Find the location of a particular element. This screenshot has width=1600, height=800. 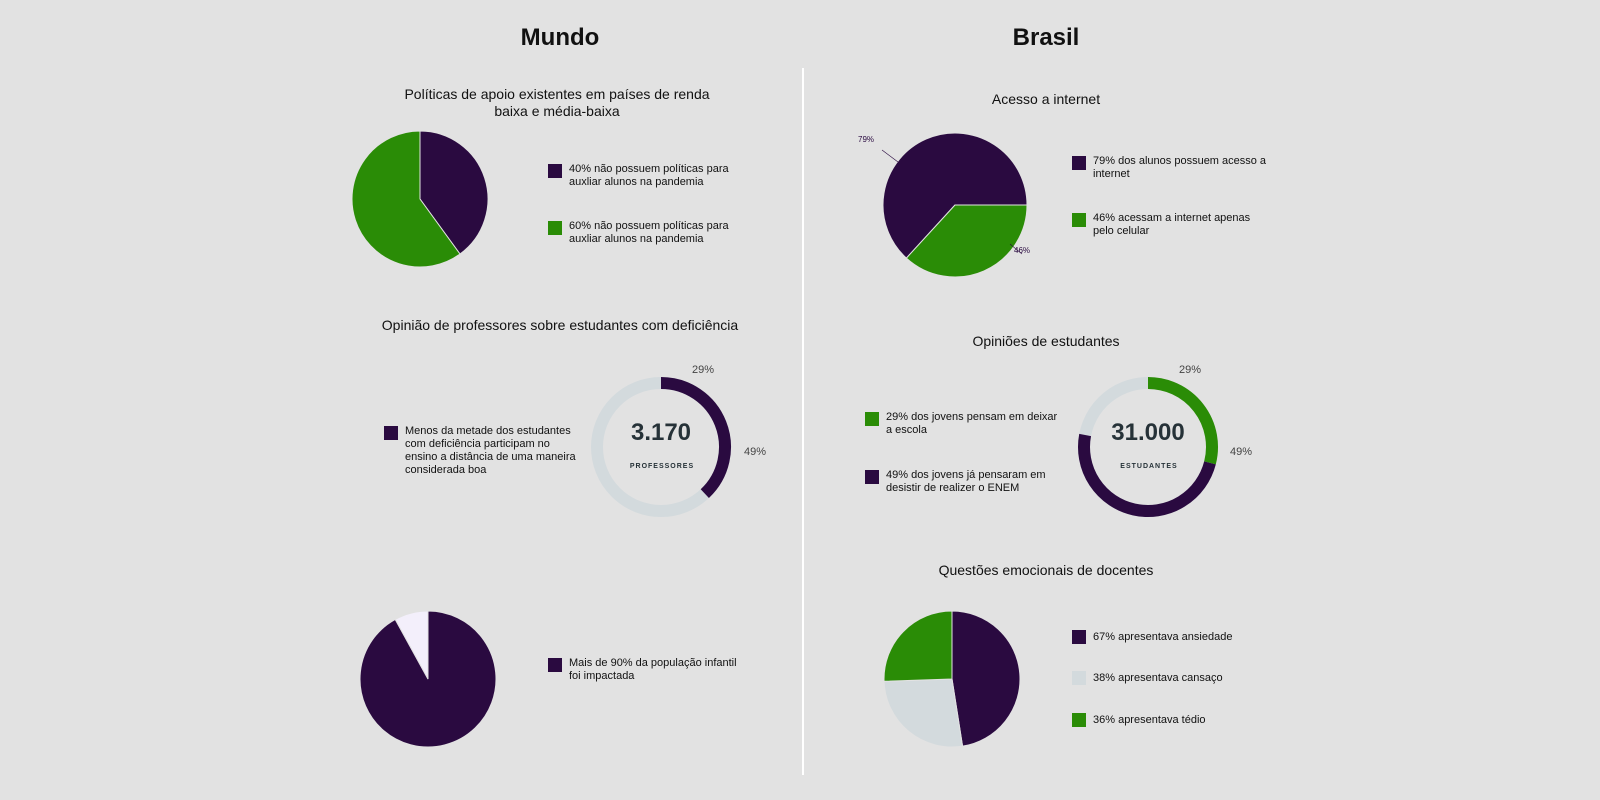

legend-label: 36% apresentava tédio is located at coordinates (1149, 720).